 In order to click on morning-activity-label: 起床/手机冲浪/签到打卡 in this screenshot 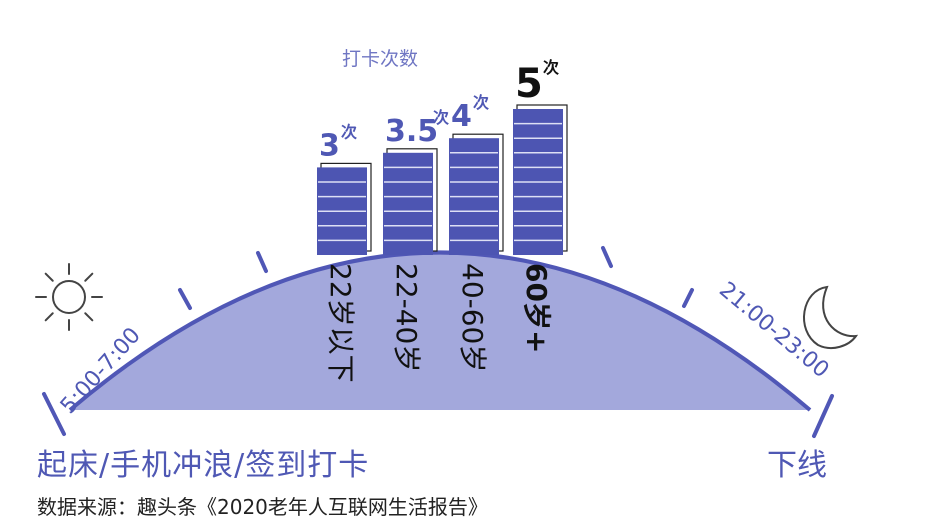, I will do `click(203, 465)`.